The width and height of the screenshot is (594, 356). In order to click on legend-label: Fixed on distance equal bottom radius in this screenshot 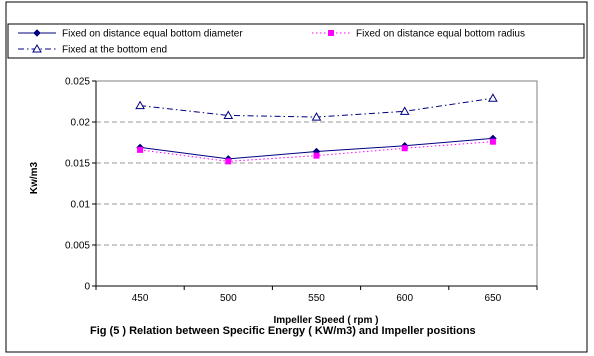, I will do `click(440, 34)`.